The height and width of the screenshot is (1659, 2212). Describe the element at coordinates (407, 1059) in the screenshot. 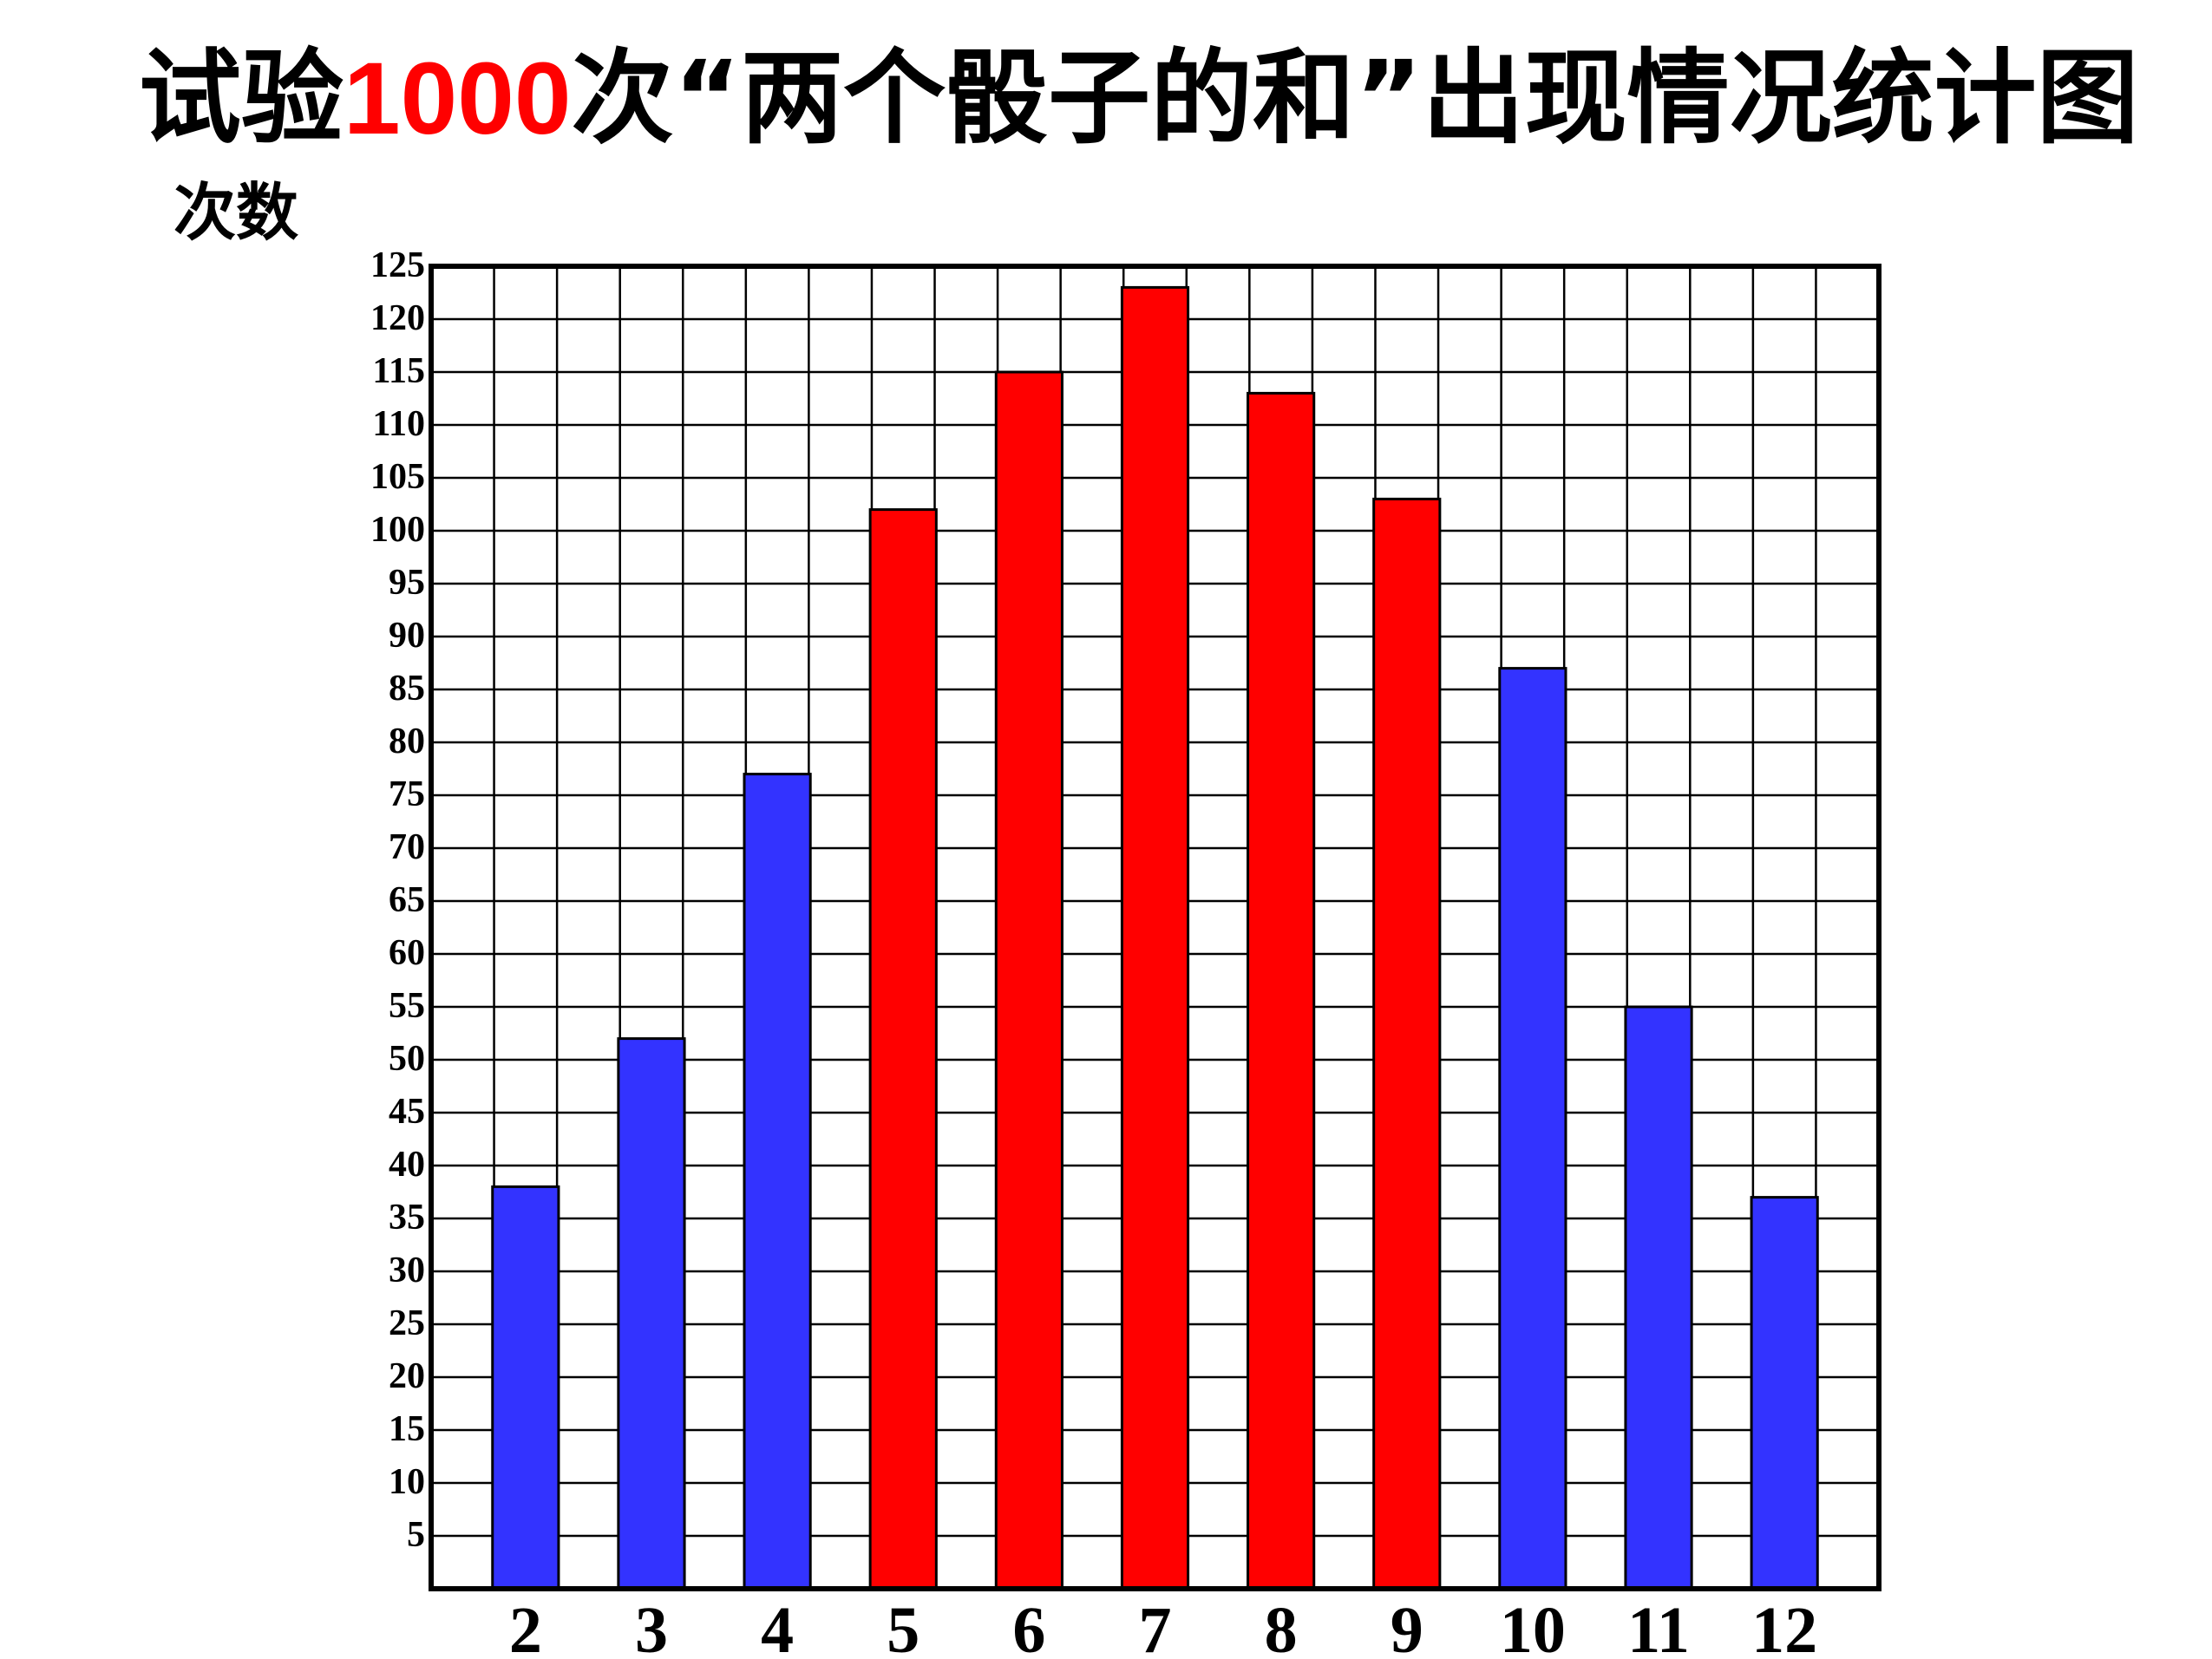

I see `y-tick-label: 50` at that location.